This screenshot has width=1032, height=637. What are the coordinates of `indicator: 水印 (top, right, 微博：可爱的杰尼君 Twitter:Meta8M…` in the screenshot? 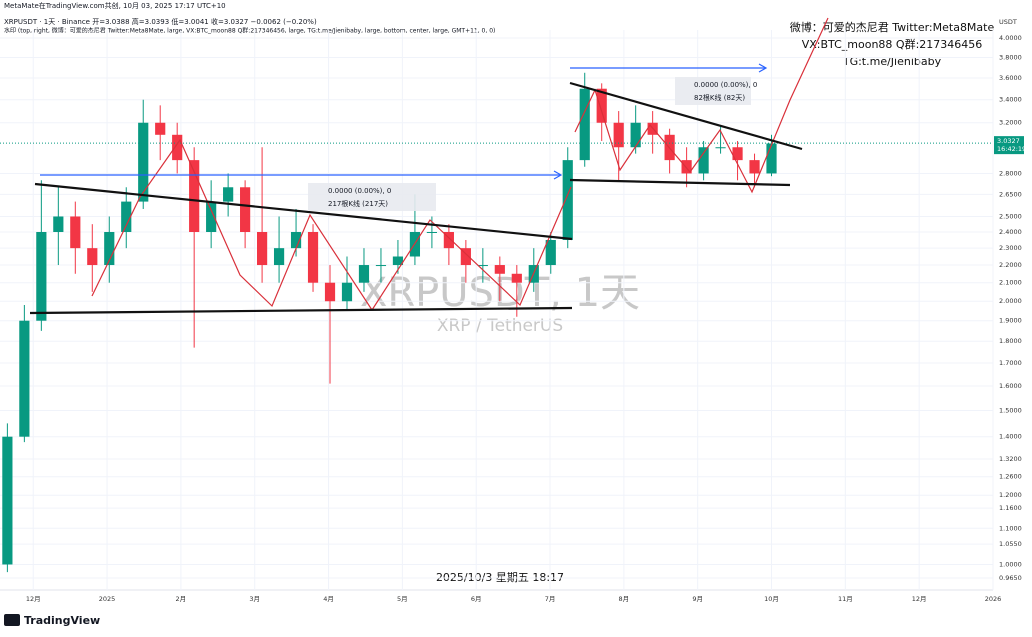 It's located at (249, 31).